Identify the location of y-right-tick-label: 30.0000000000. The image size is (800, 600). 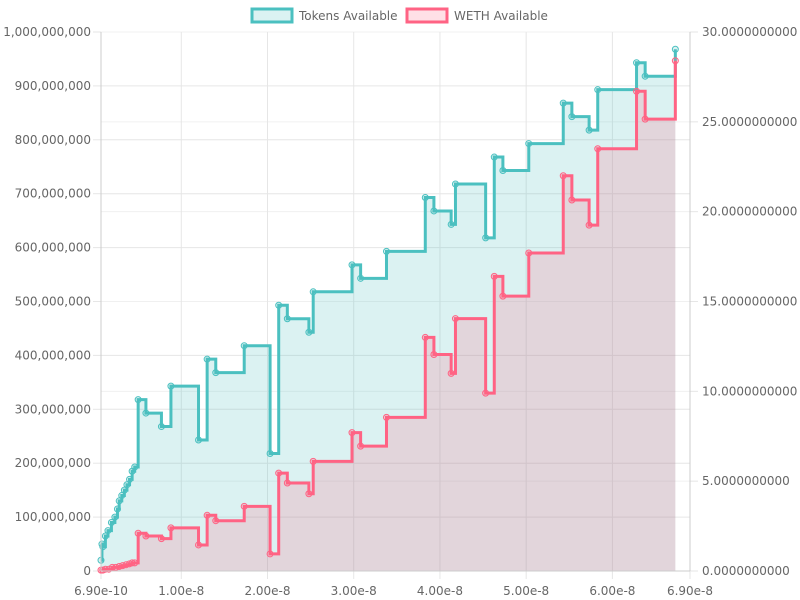
(749, 32).